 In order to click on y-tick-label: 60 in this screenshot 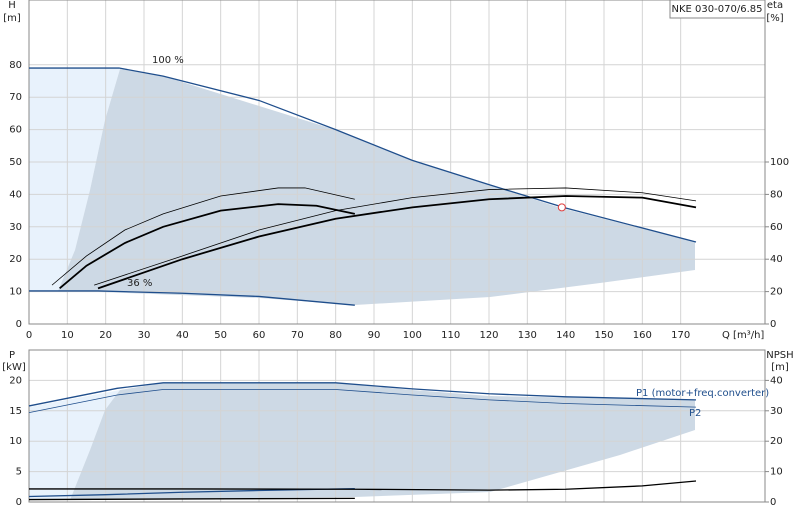, I will do `click(15, 130)`.